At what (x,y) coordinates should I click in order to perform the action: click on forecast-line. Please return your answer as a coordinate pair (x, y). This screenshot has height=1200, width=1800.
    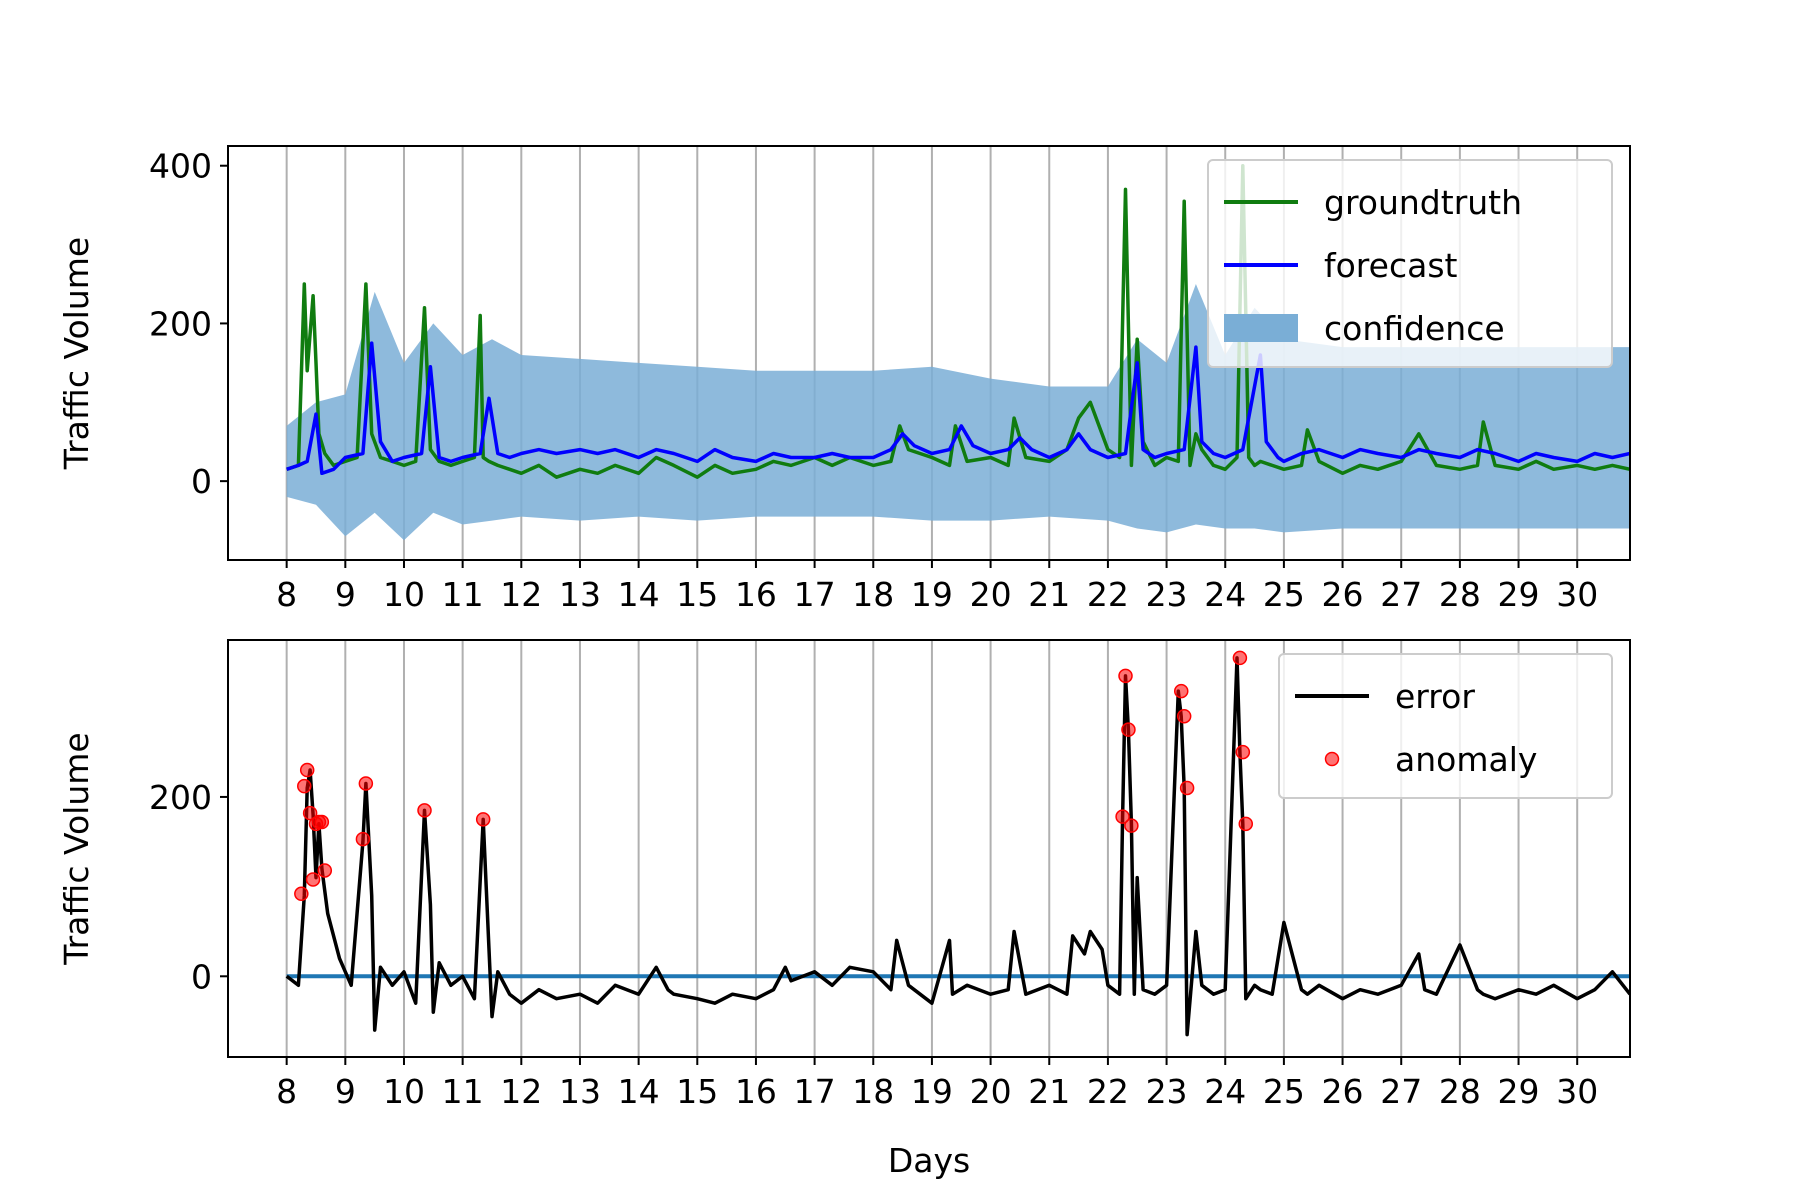
    Looking at the image, I should click on (958, 408).